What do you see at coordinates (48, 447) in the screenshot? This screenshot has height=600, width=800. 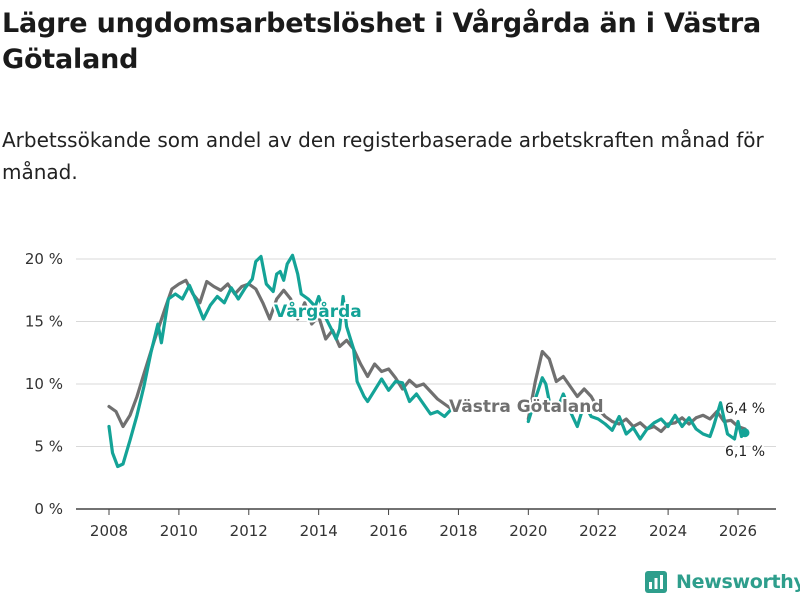 I see `y-tick-label: 5 %` at bounding box center [48, 447].